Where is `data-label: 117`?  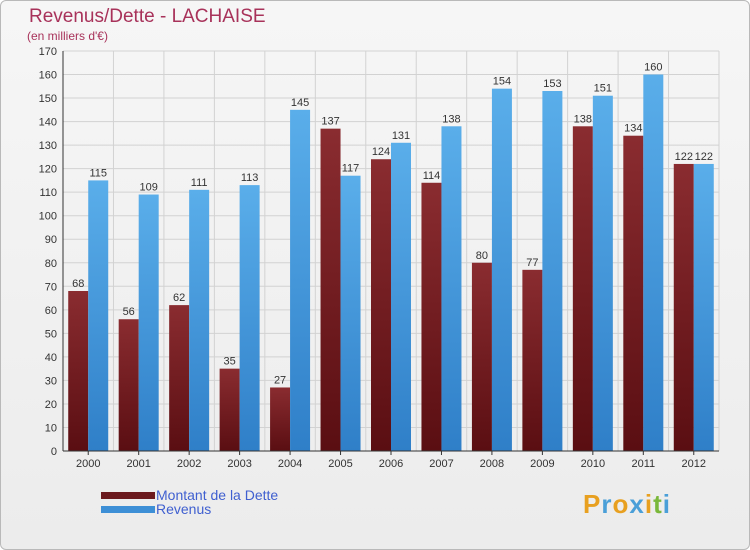 data-label: 117 is located at coordinates (351, 169).